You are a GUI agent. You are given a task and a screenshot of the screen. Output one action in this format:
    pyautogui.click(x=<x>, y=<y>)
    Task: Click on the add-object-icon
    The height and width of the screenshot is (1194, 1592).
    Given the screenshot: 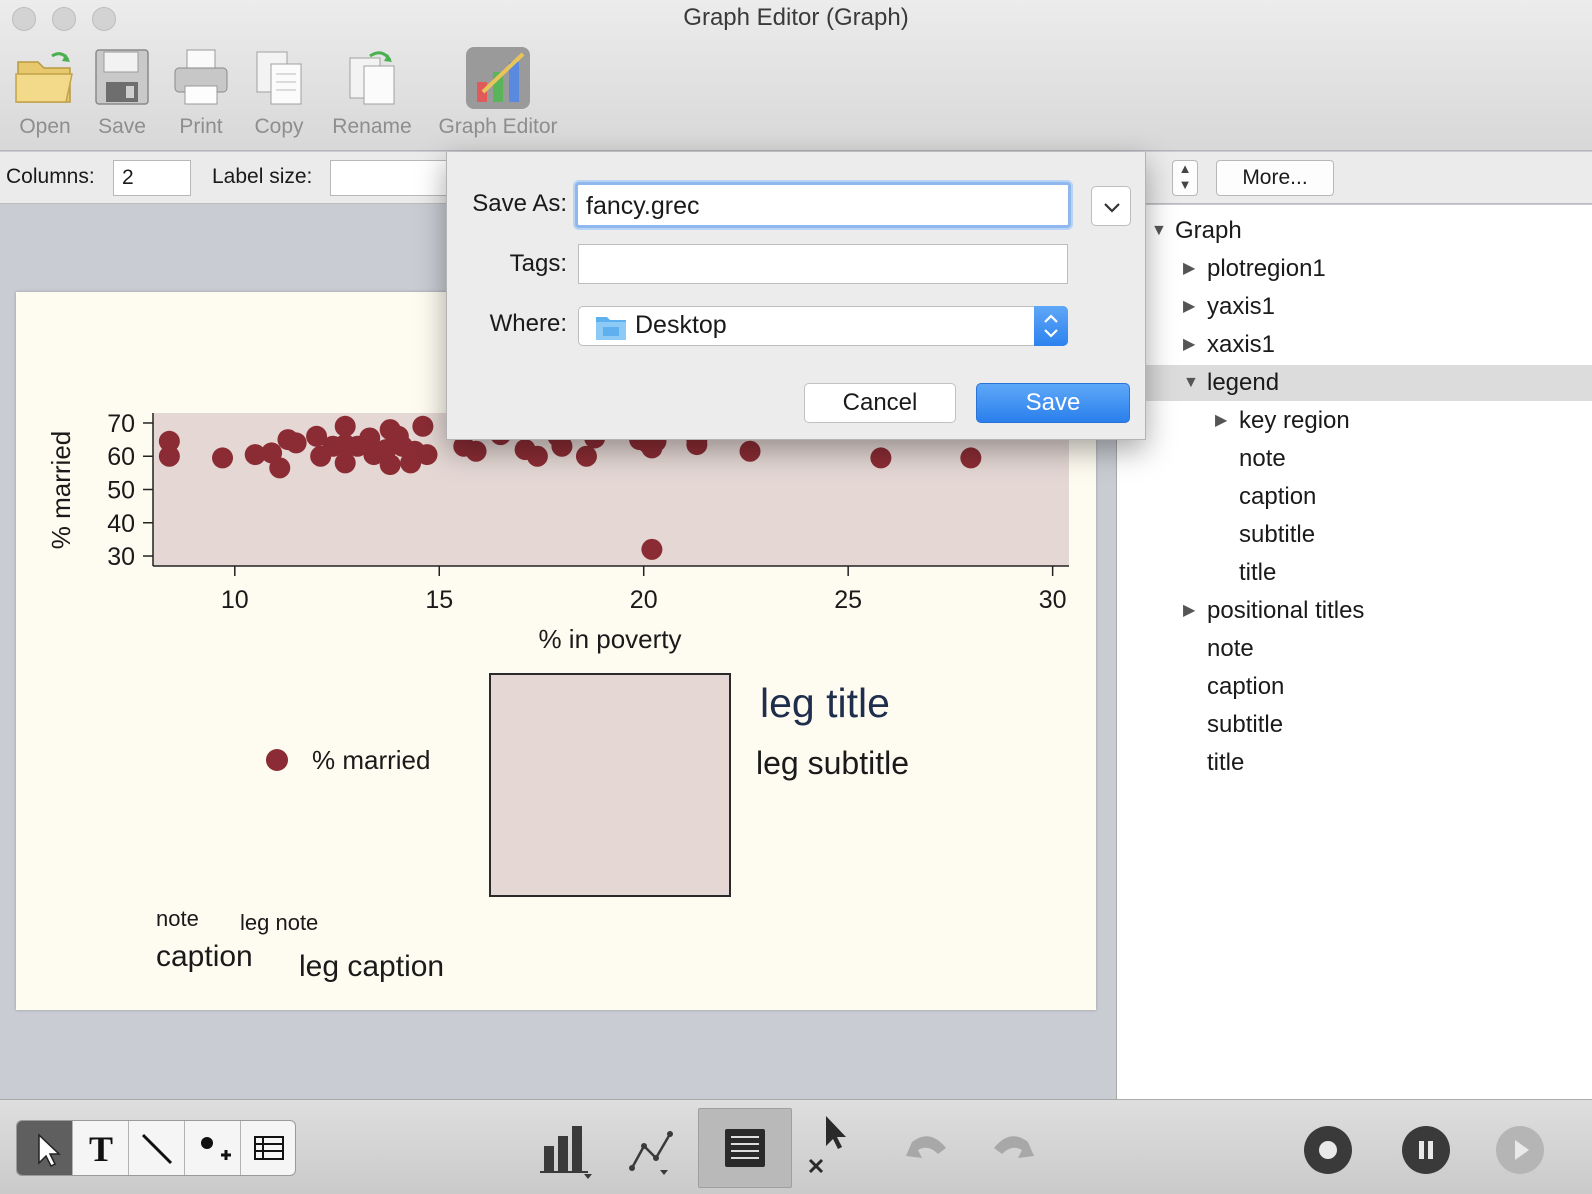 What is the action you would take?
    pyautogui.click(x=827, y=1145)
    